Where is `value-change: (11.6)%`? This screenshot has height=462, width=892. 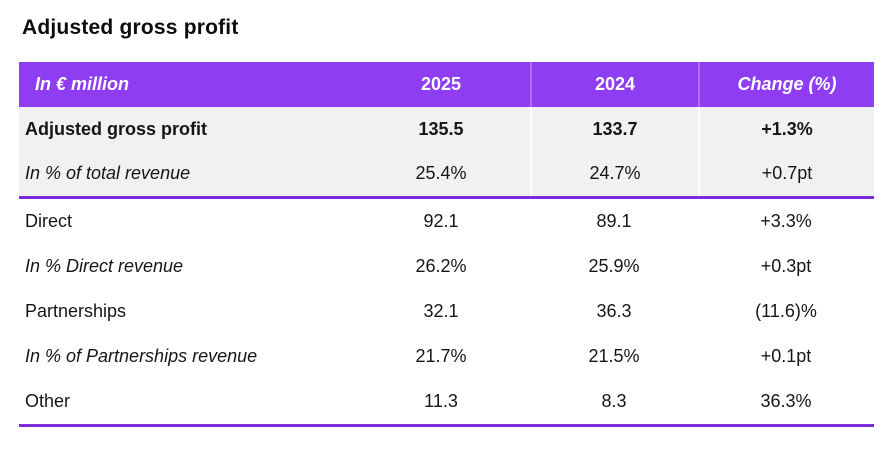 value-change: (11.6)% is located at coordinates (786, 311).